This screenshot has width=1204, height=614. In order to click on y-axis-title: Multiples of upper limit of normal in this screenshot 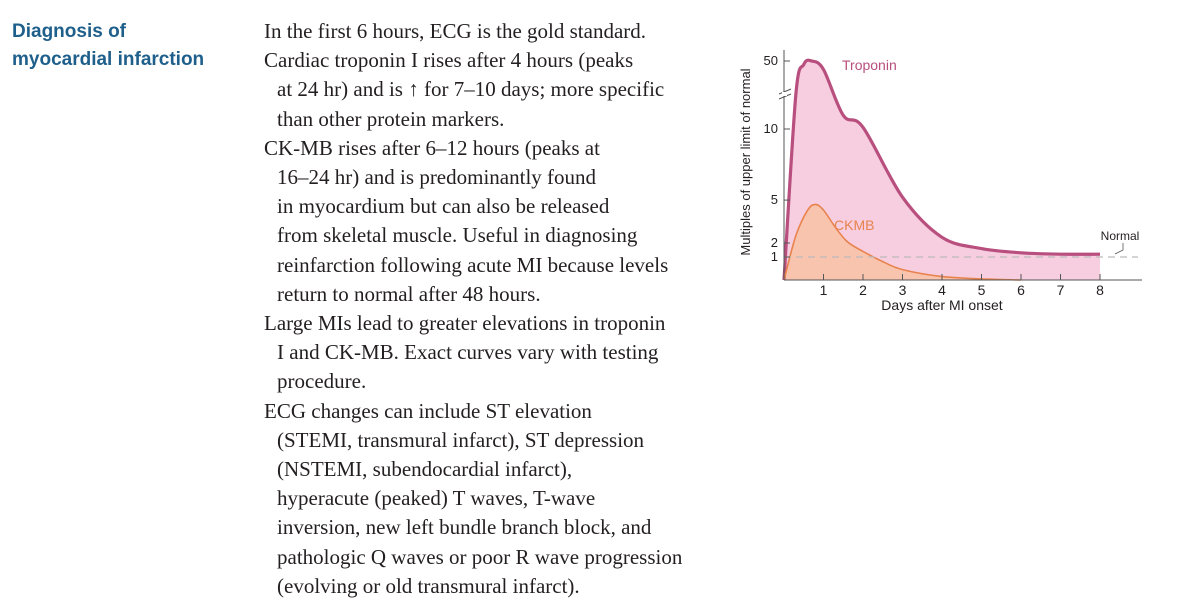, I will do `click(745, 161)`.